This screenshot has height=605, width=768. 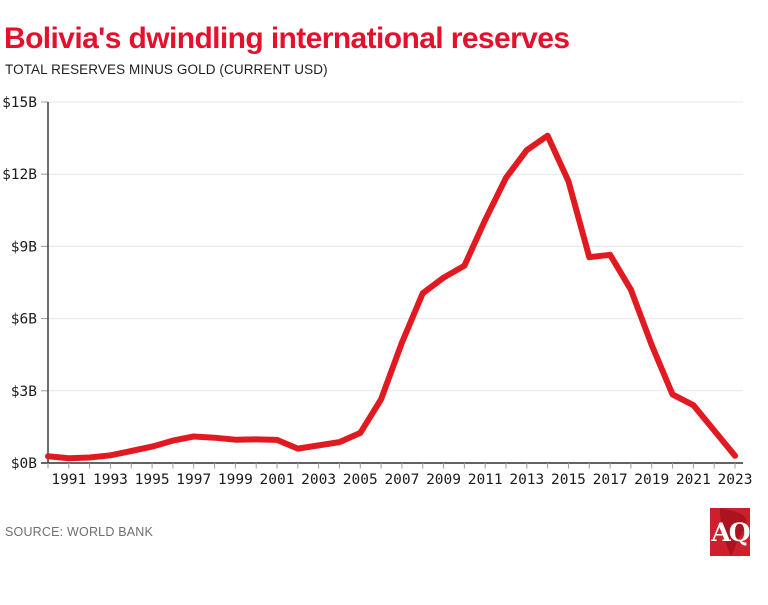 I want to click on logo-text: AQ, so click(x=730, y=532).